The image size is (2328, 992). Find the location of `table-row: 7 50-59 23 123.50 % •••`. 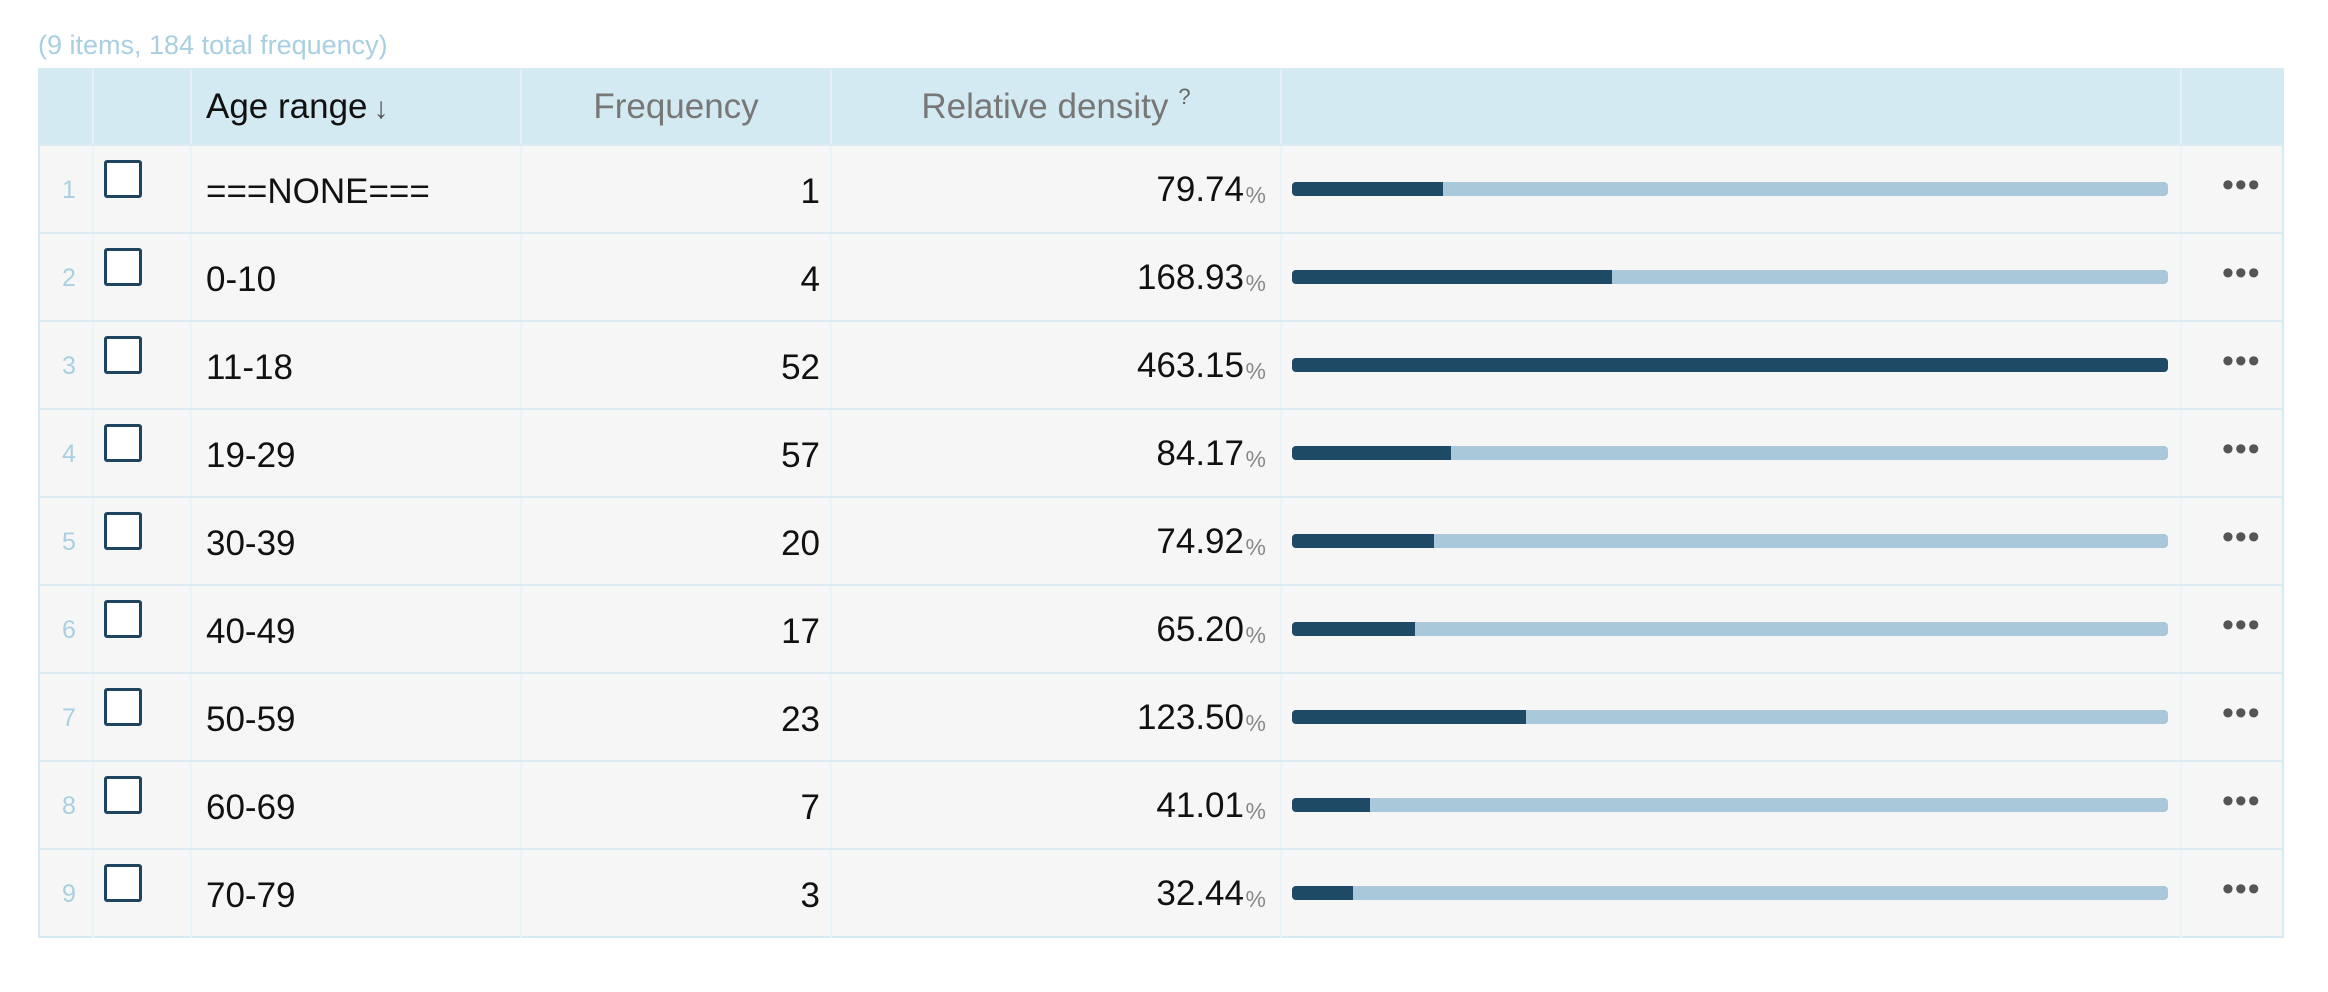

table-row: 7 50-59 23 123.50 % ••• is located at coordinates (1161, 717).